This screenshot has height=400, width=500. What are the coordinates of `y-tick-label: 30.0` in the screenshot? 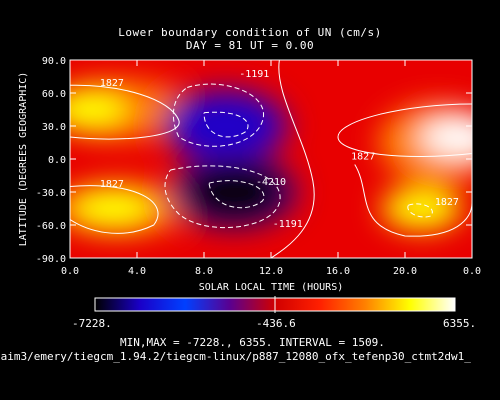 It's located at (54, 127).